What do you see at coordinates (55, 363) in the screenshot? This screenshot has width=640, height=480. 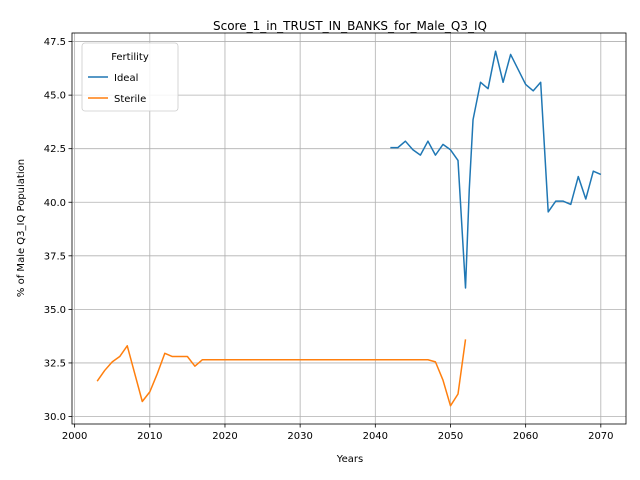 I see `y-tick-label: 32.5` at bounding box center [55, 363].